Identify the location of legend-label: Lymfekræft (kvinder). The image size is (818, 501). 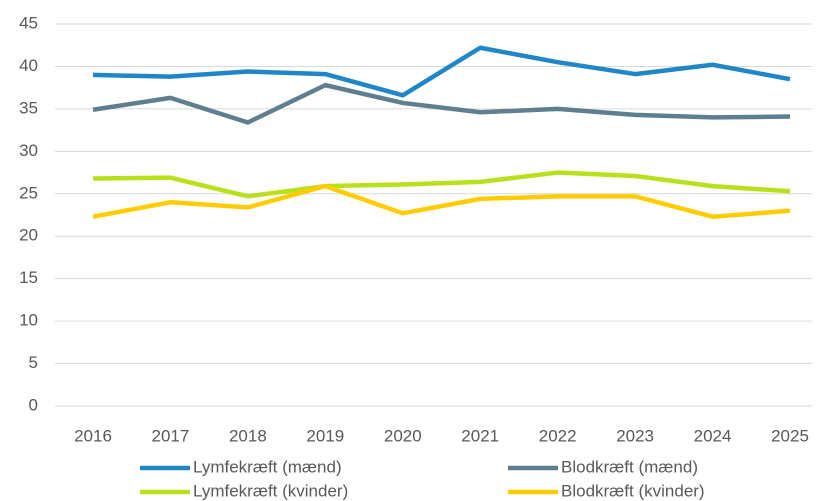
(270, 490).